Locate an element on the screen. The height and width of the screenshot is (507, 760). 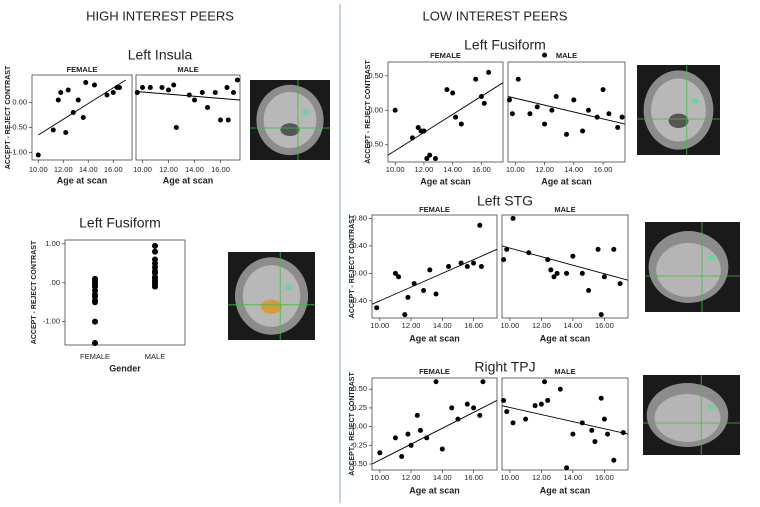
y-tick-label: -0.40 is located at coordinates (358, 300).